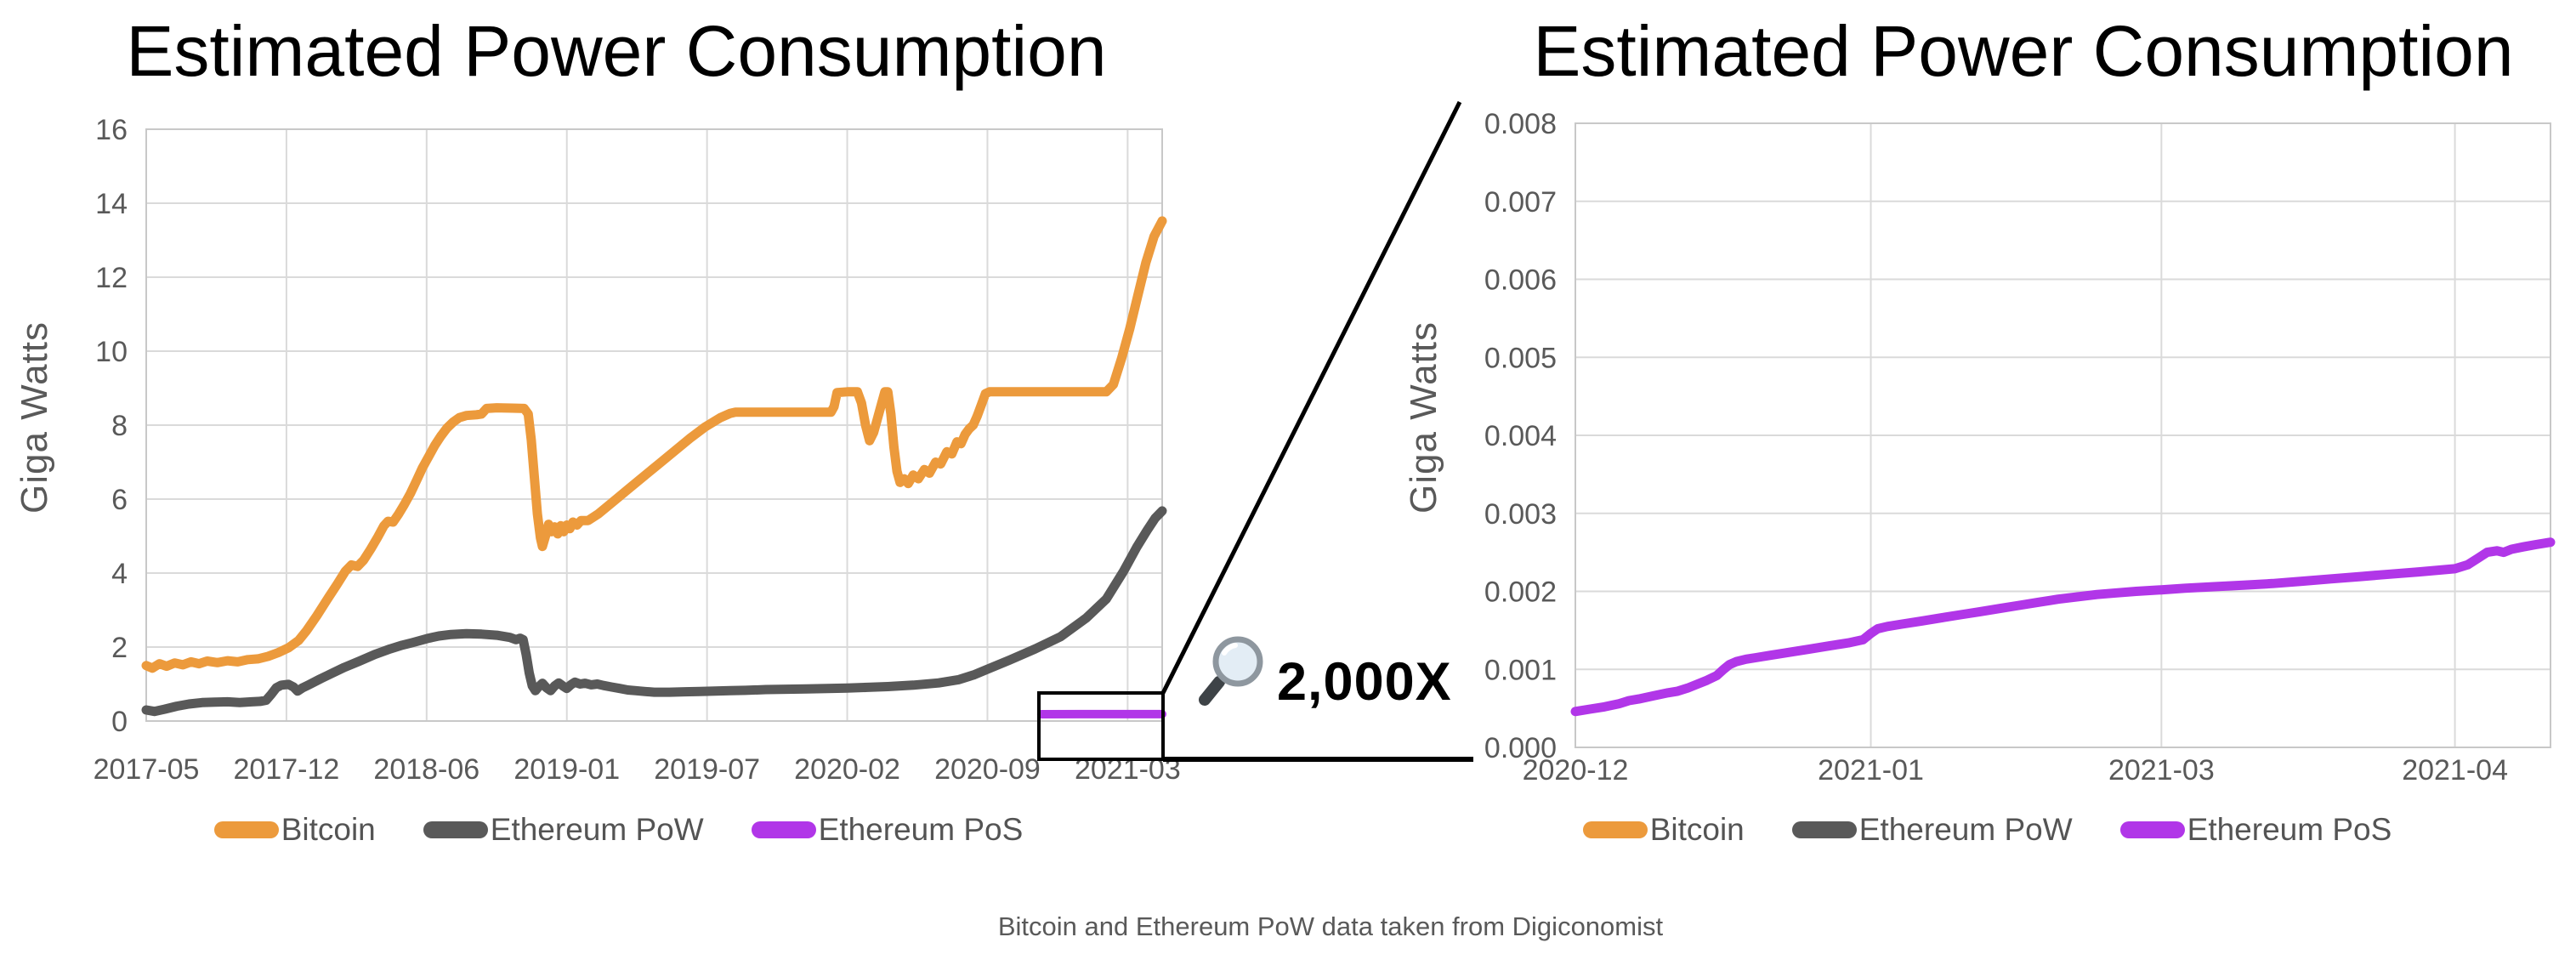  I want to click on svg-text: 2021-01, so click(1871, 770).